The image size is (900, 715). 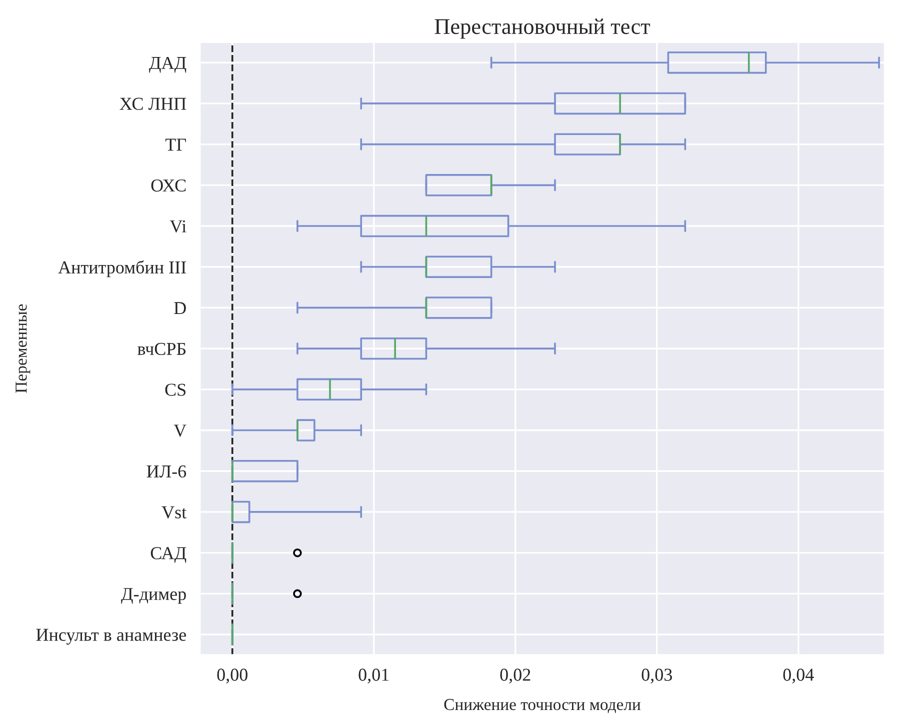 I want to click on x-tick-label: 0,00, so click(x=232, y=676).